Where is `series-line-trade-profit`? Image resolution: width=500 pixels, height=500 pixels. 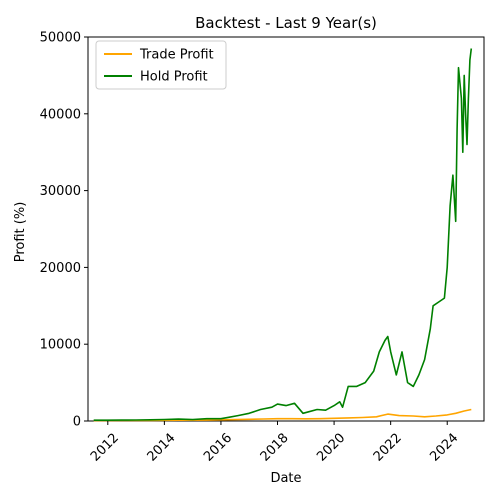
series-line-trade-profit is located at coordinates (282, 415).